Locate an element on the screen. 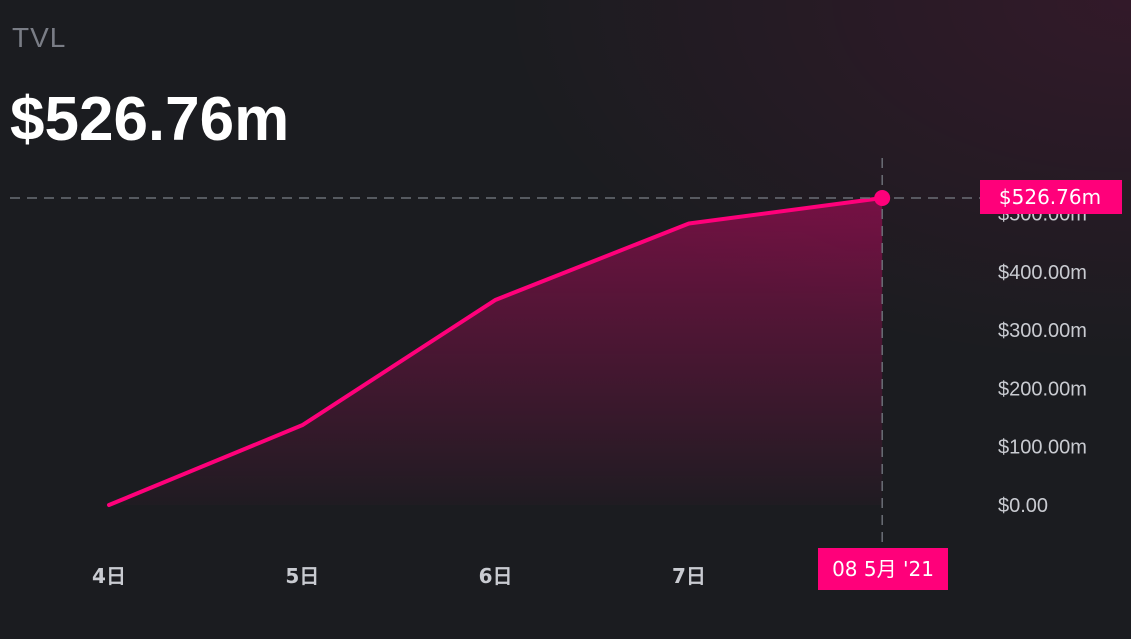 The image size is (1131, 639). y-tick-label: $400.00m is located at coordinates (1042, 273).